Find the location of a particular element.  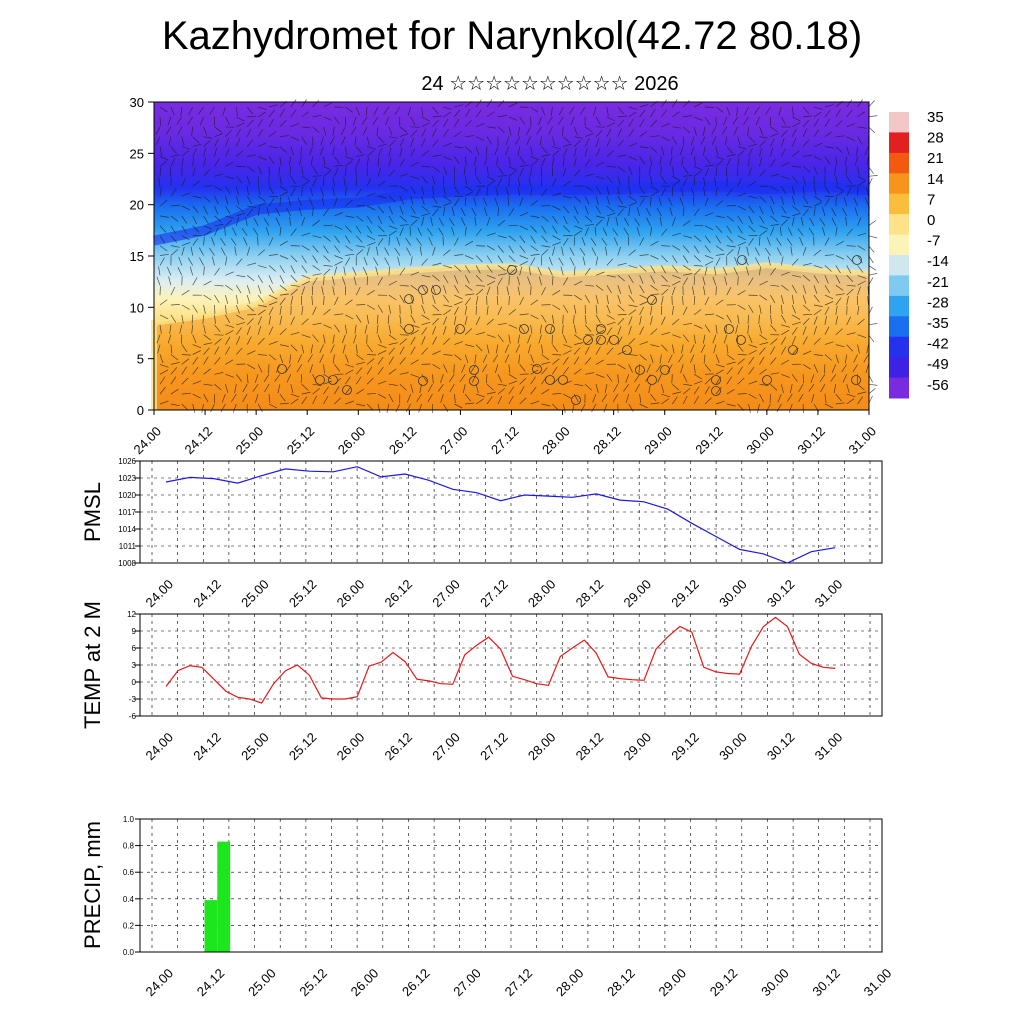

pmsl-xtick-label: 25.00 is located at coordinates (255, 594).